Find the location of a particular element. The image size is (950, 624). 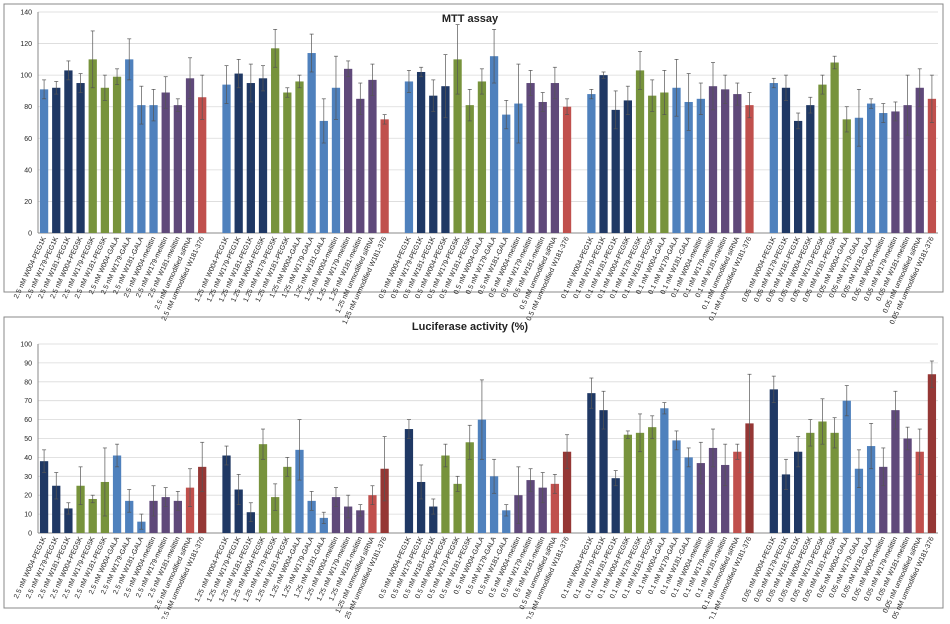

y-tick-label: 0 is located at coordinates (30, 534).